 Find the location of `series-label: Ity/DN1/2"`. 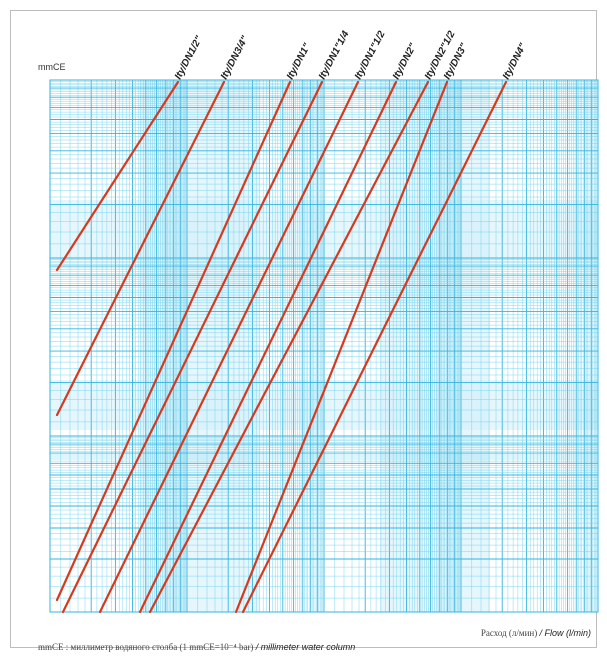

series-label: Ity/DN1/2" is located at coordinates (189, 57).